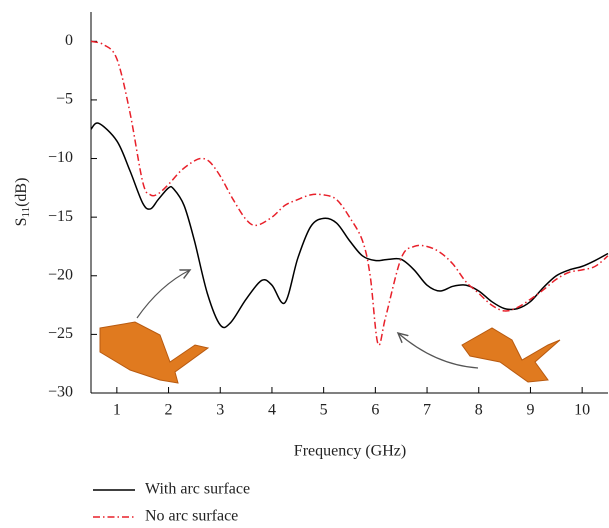 Image resolution: width=609 pixels, height=528 pixels. Describe the element at coordinates (69, 40) in the screenshot. I see `y-tick-label: 0` at that location.